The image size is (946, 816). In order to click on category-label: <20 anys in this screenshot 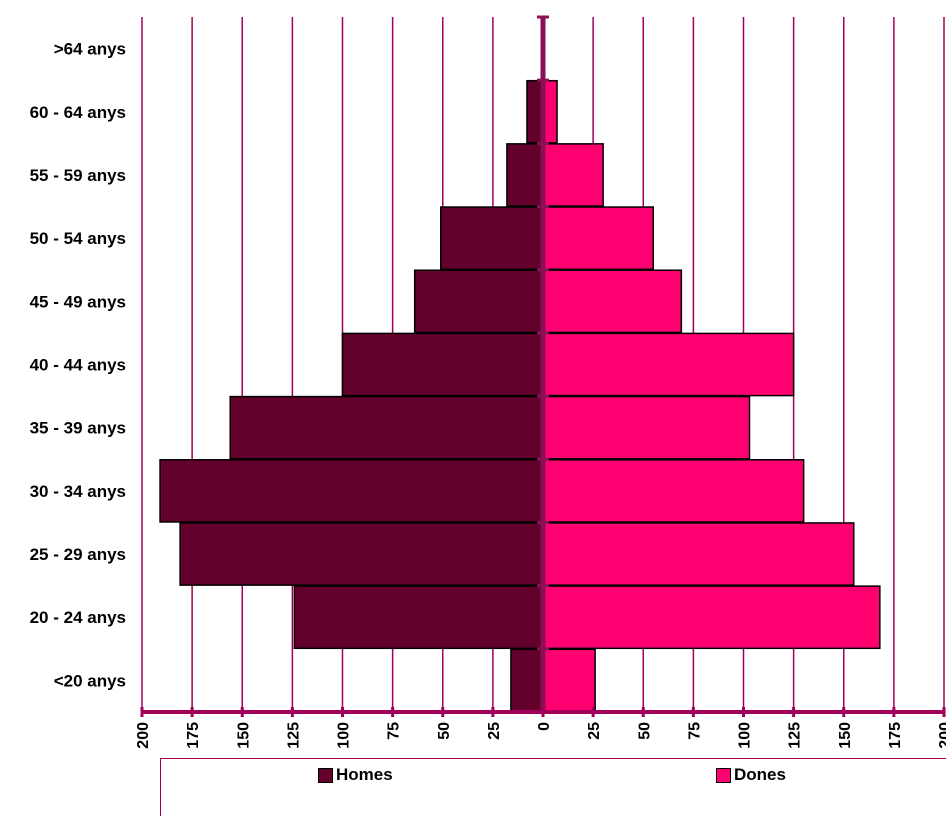, I will do `click(90, 680)`.